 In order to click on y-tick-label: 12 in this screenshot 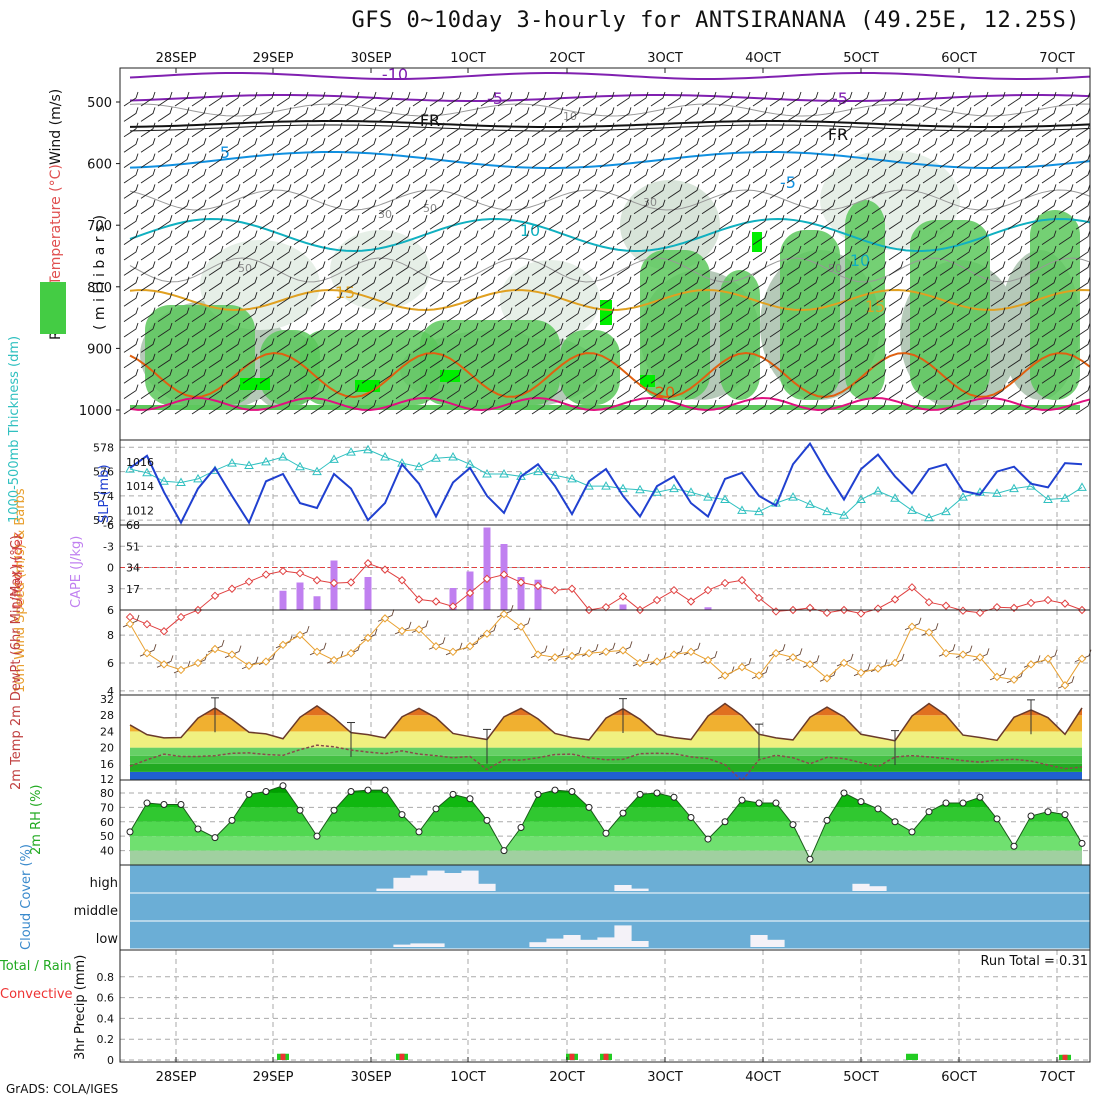, I will do `click(107, 779)`.